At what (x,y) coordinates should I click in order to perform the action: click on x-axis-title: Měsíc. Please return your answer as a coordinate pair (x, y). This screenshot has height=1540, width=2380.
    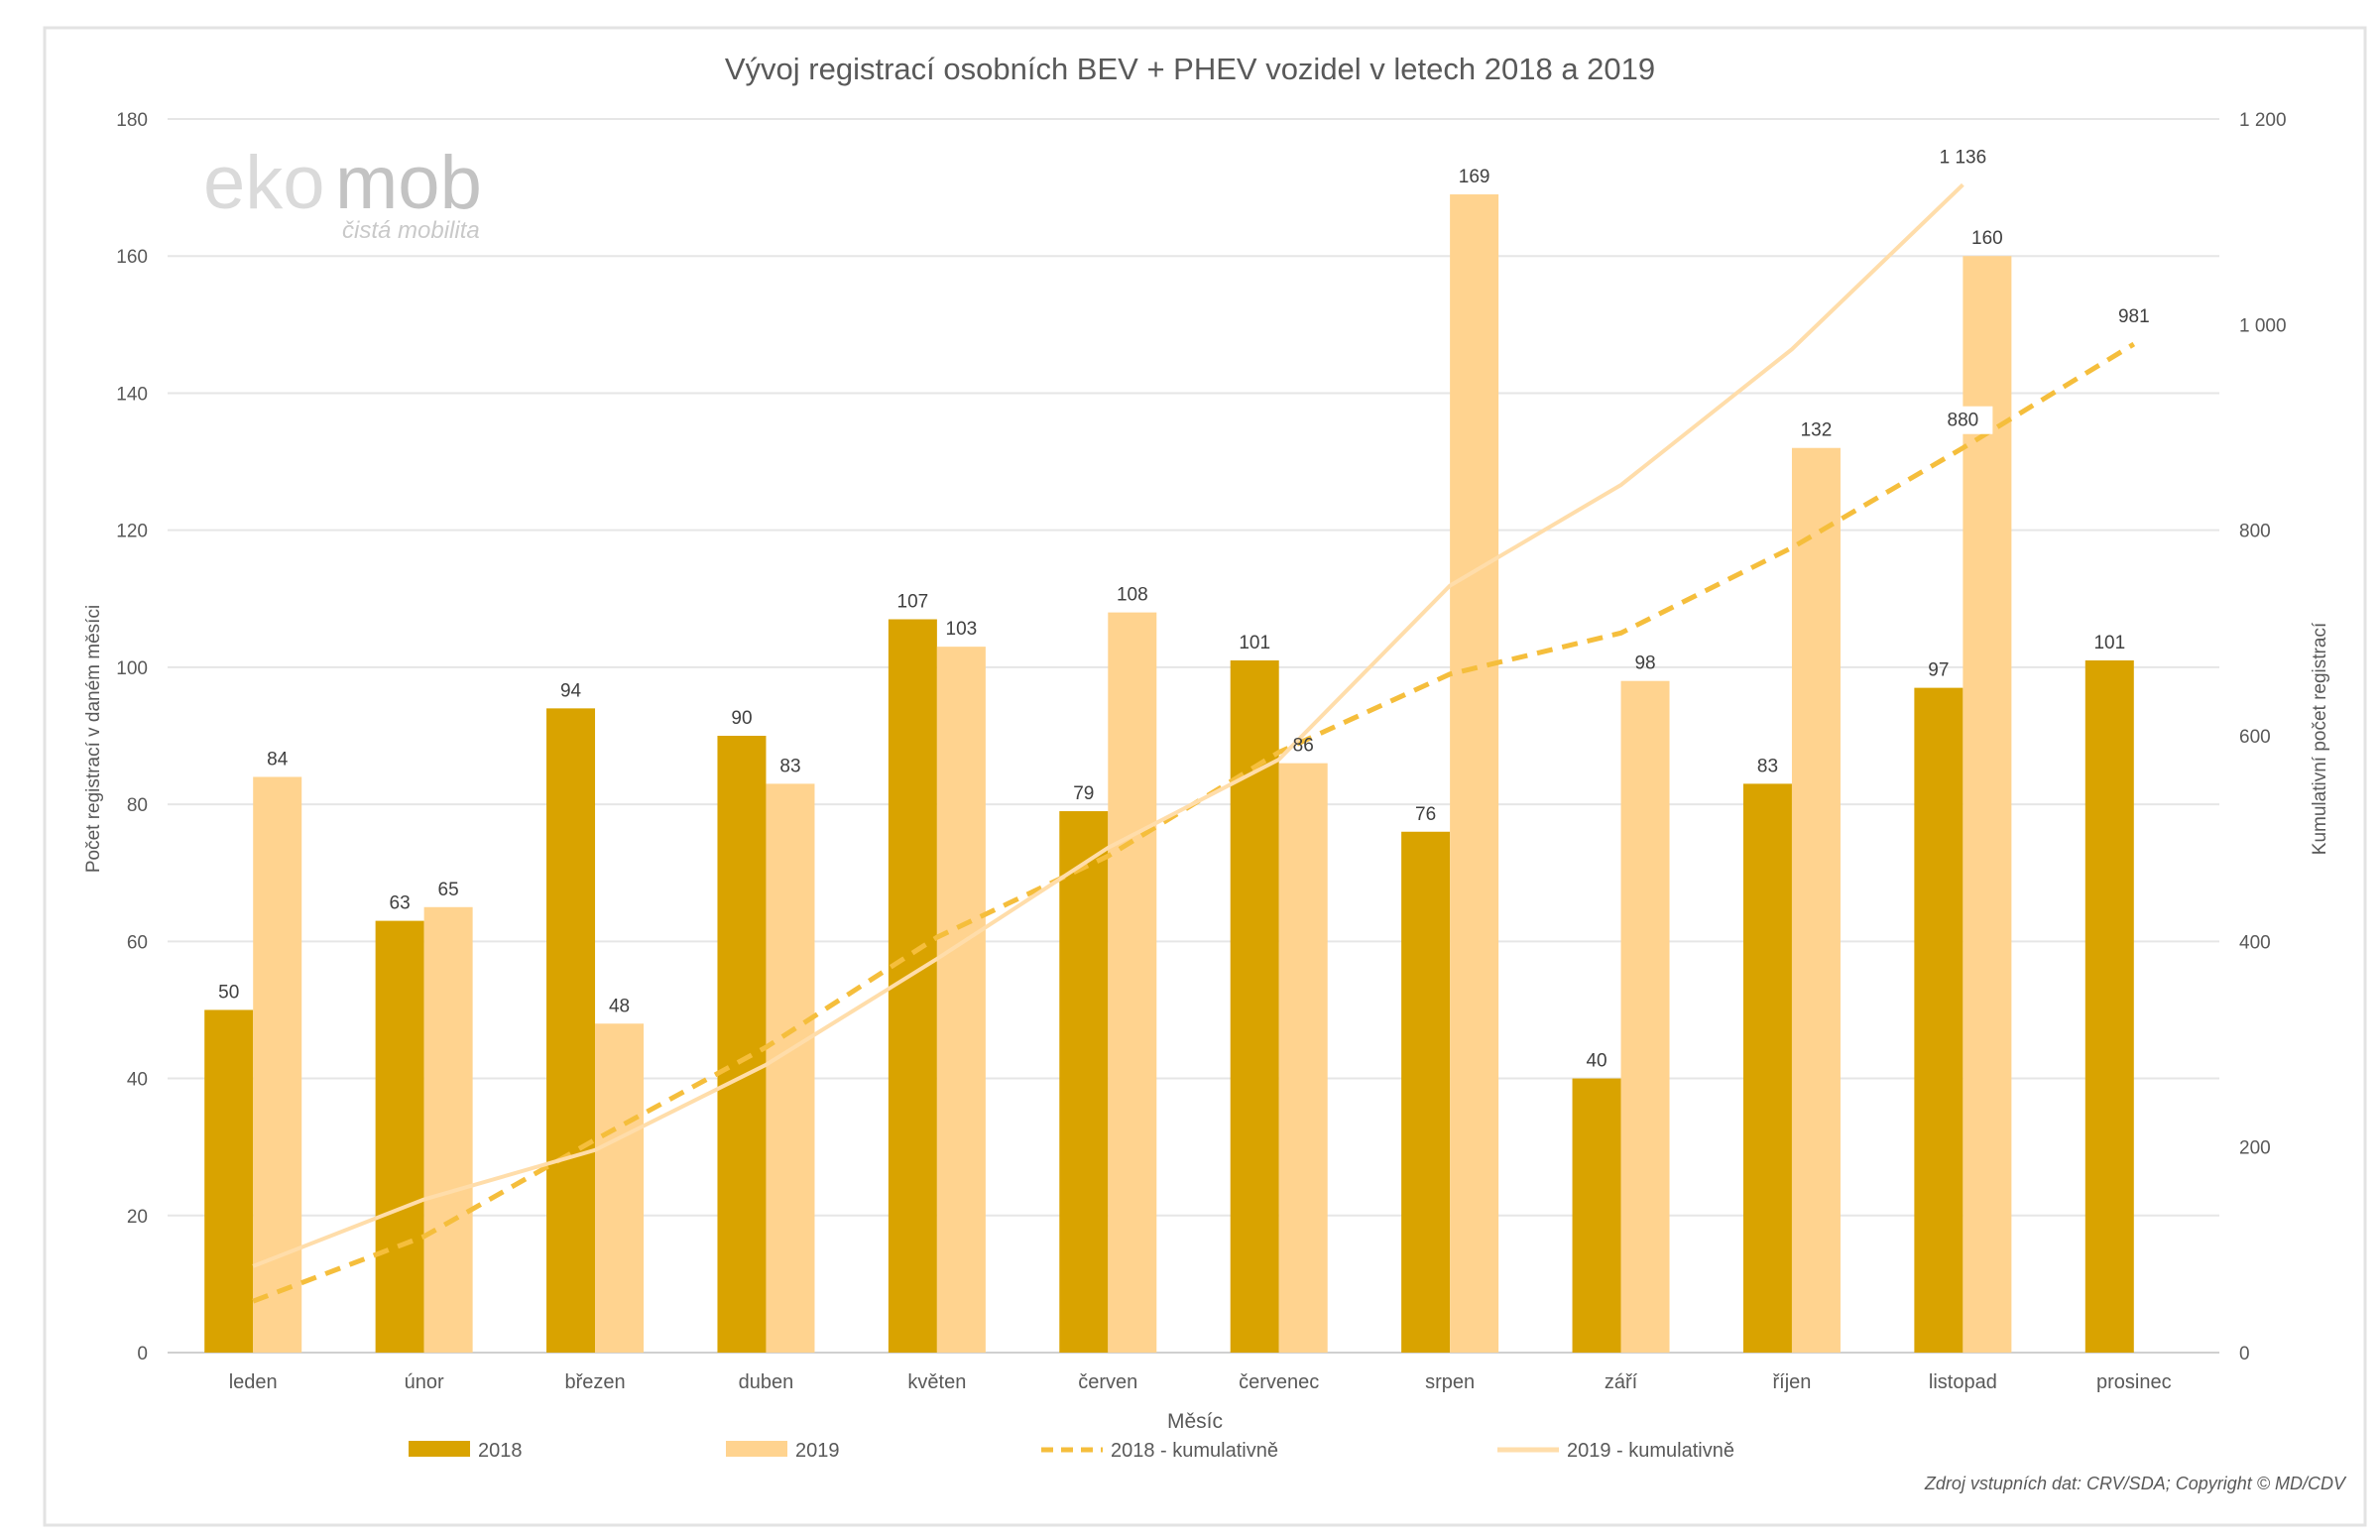
    Looking at the image, I should click on (1195, 1421).